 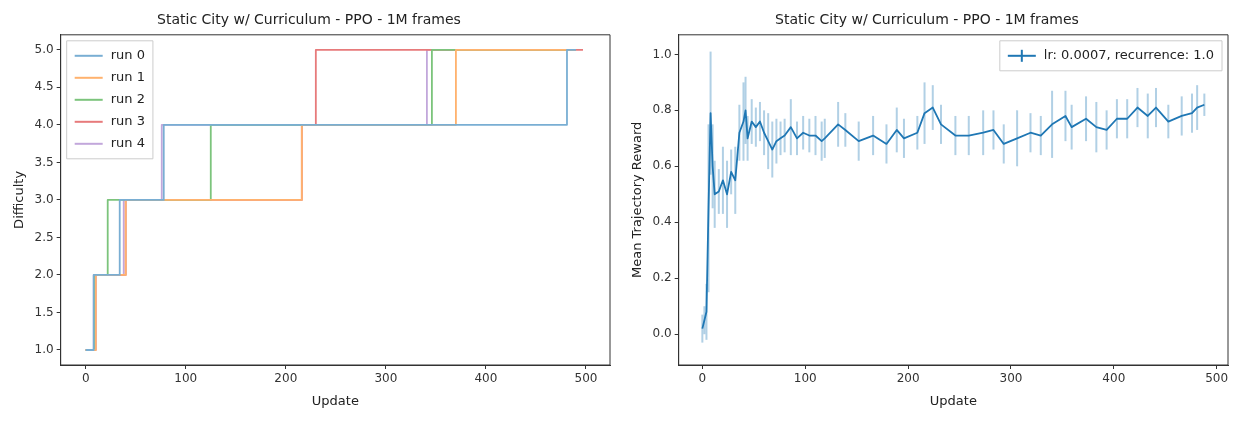 I want to click on legend-label: run 0, so click(x=127, y=55).